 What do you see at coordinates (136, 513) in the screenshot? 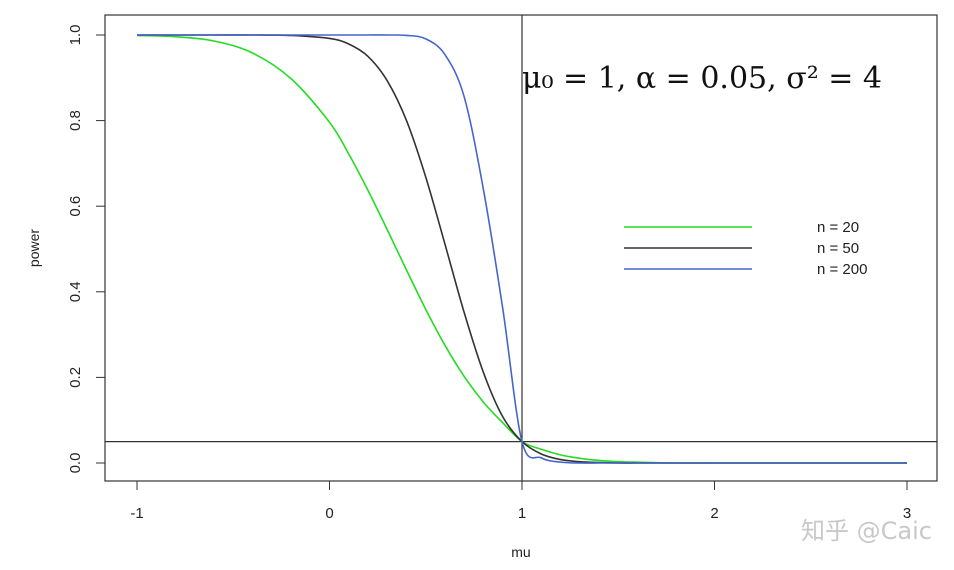
I see `x-tick-label: -1` at bounding box center [136, 513].